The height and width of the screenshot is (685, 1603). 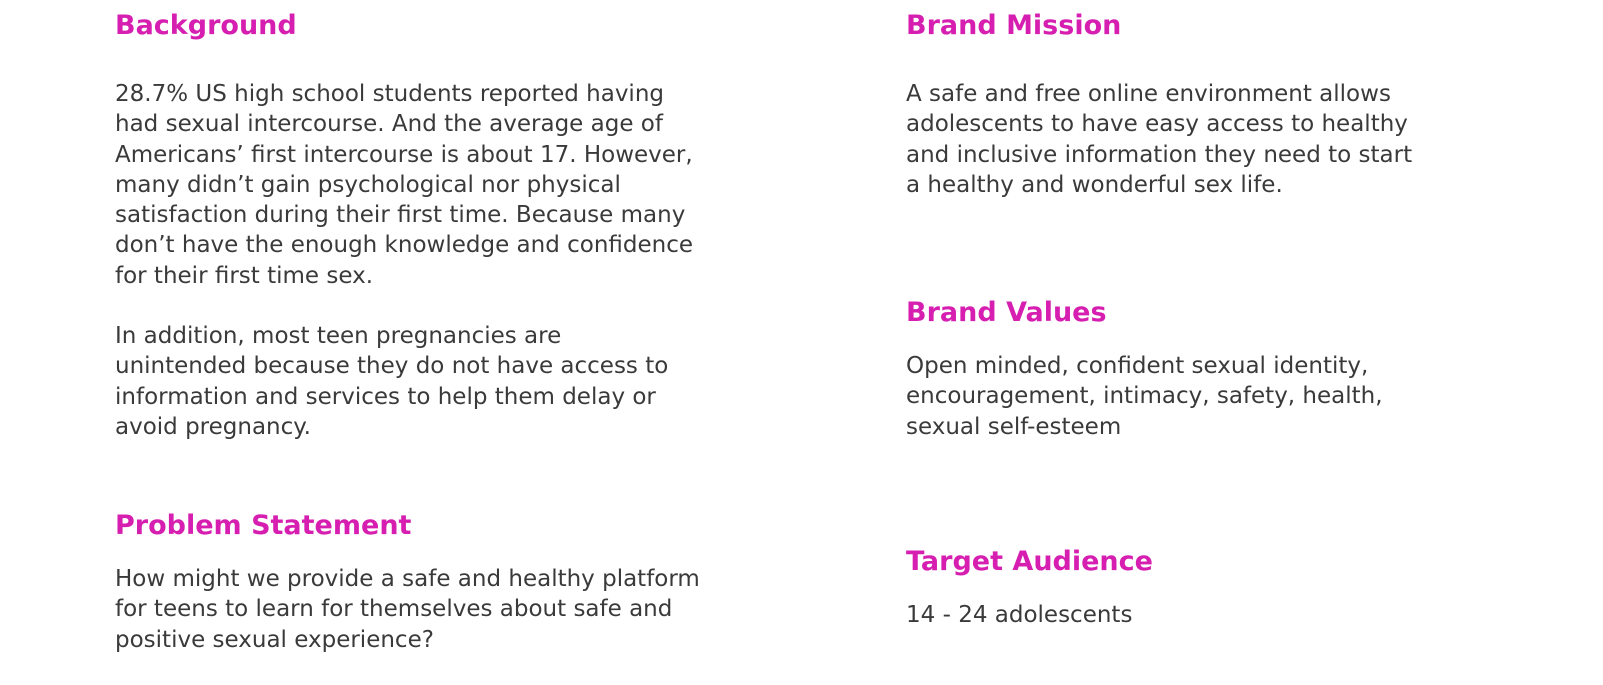 I want to click on target-audience-section: Target Audience 14 - 24 adolescents, so click(x=1029, y=587).